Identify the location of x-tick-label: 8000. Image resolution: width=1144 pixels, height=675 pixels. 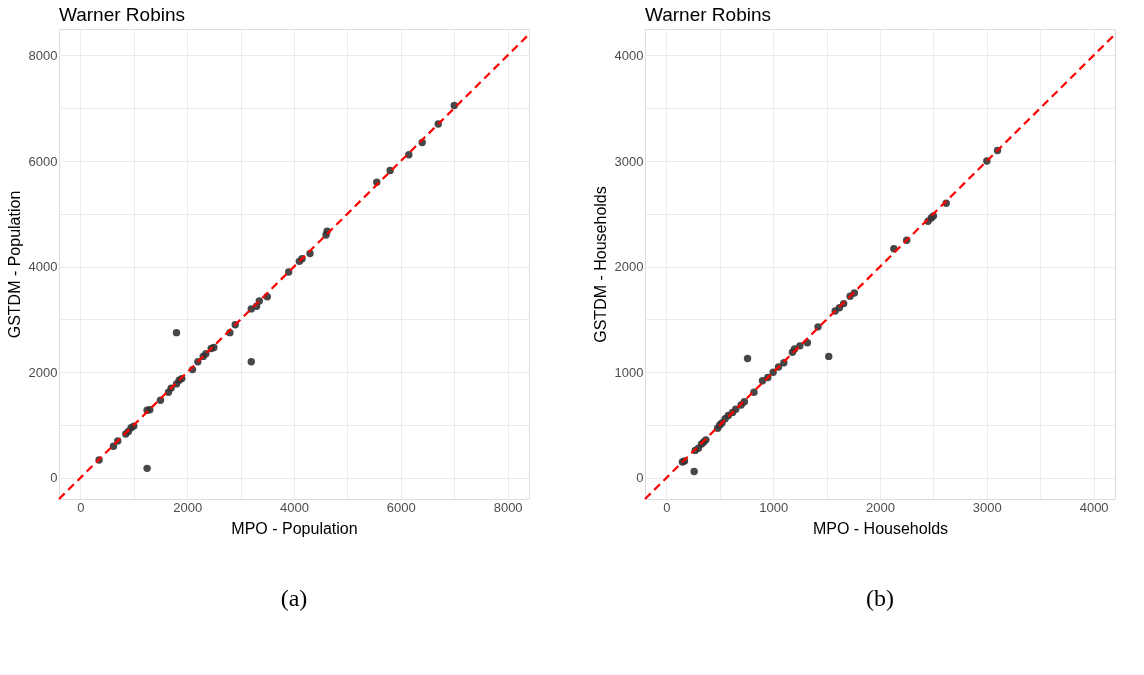
(508, 507).